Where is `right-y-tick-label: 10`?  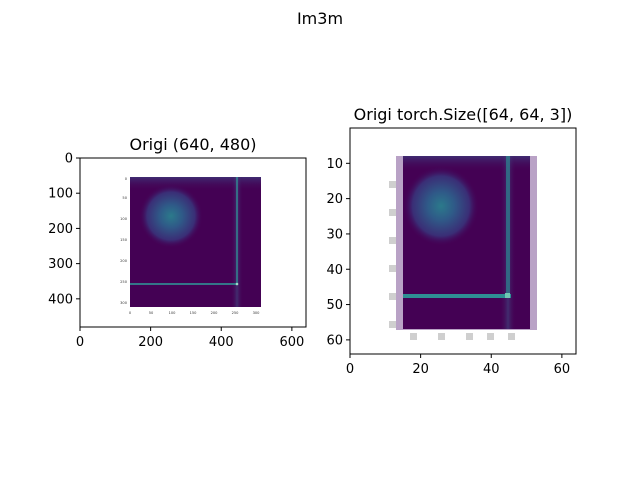 right-y-tick-label: 10 is located at coordinates (334, 164).